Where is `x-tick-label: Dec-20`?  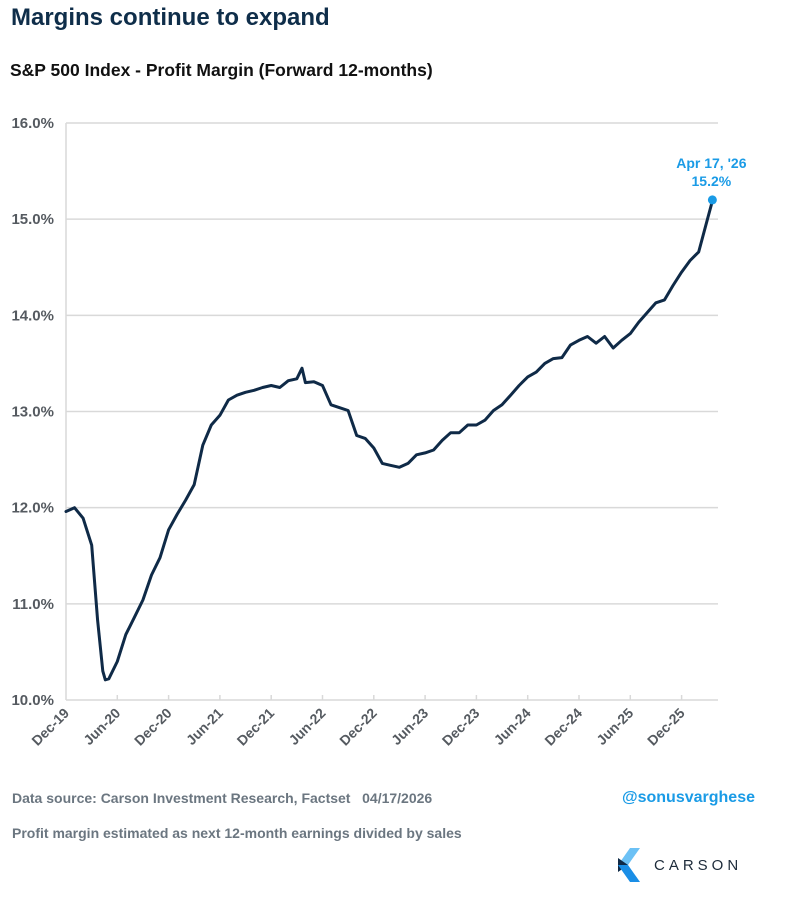
x-tick-label: Dec-20 is located at coordinates (153, 727).